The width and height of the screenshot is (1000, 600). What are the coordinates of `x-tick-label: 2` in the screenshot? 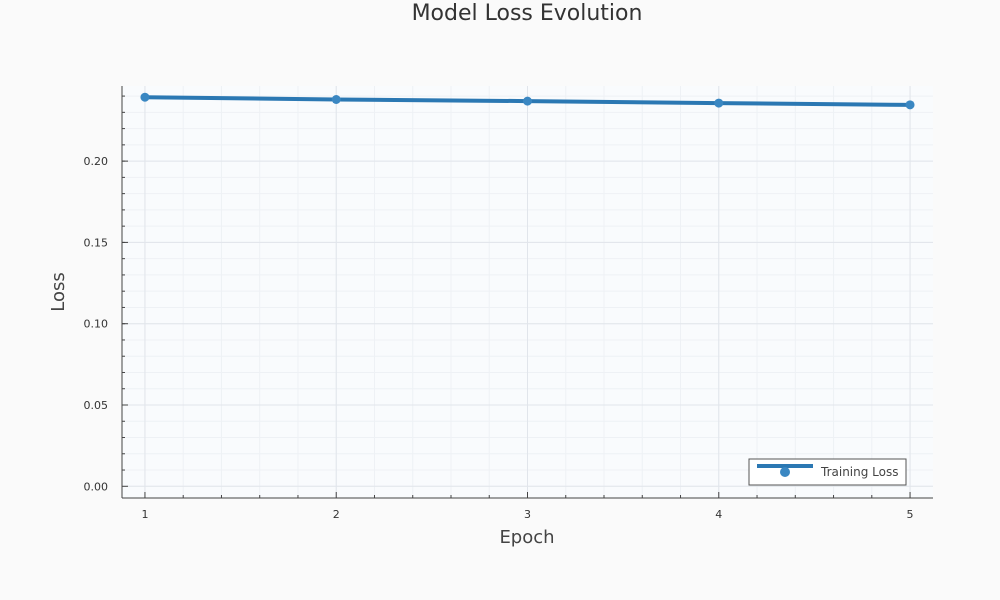 It's located at (336, 514).